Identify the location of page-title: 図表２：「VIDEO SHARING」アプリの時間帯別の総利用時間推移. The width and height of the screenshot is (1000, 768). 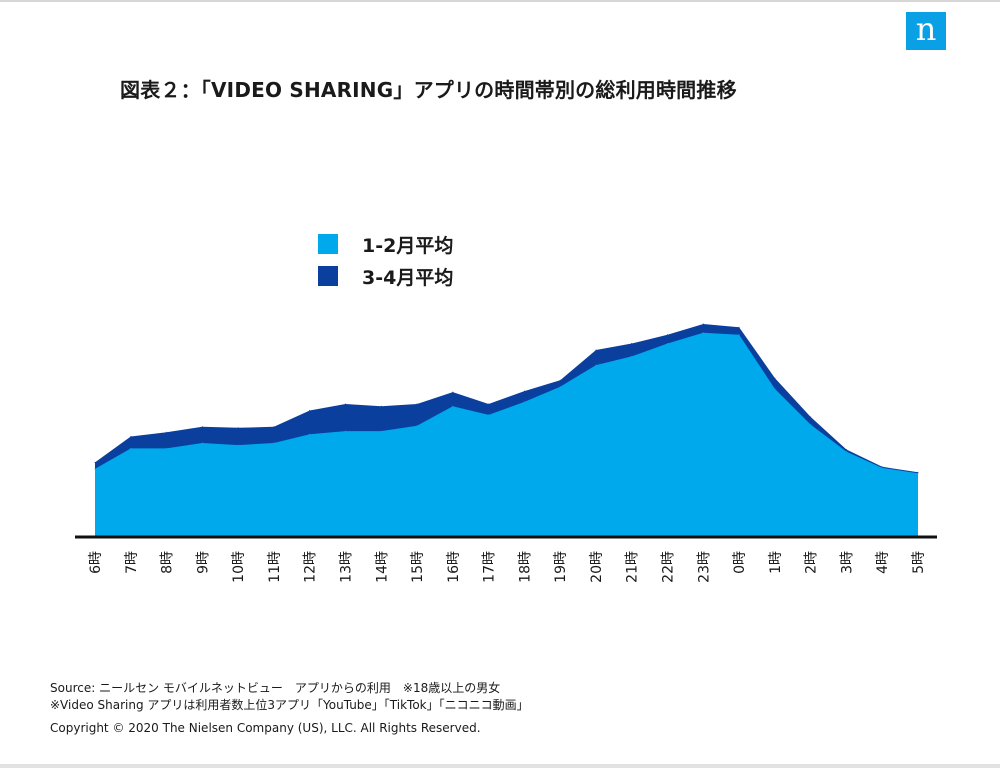
(428, 90).